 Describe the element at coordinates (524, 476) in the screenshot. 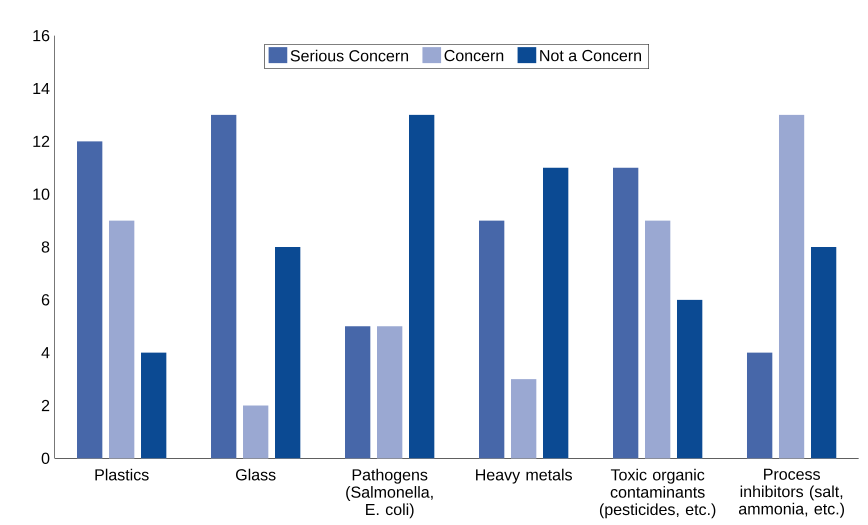

I see `x-tick-label: Heavy metals` at that location.